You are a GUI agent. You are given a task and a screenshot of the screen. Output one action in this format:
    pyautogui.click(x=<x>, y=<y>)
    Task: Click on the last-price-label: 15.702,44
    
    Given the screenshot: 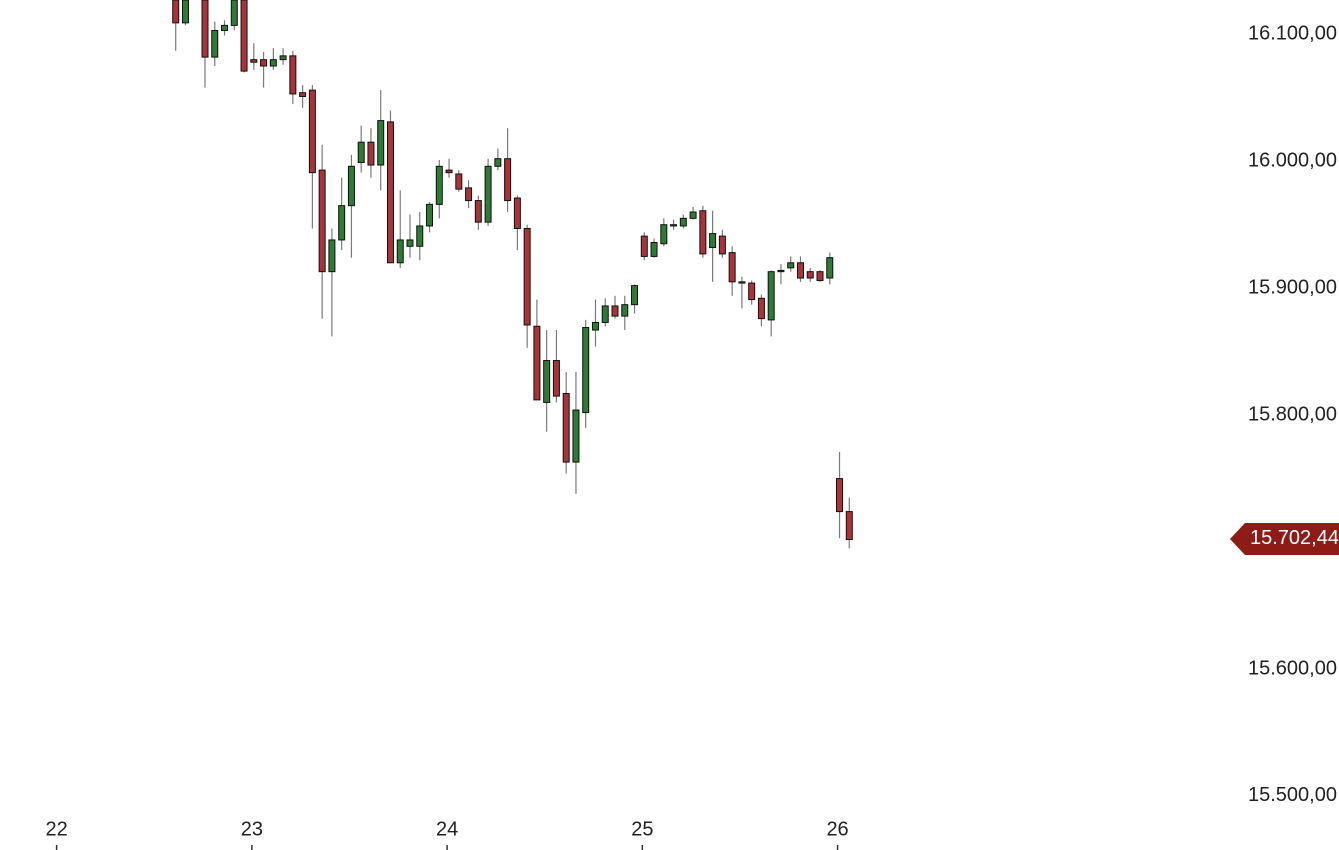 What is the action you would take?
    pyautogui.click(x=1294, y=538)
    